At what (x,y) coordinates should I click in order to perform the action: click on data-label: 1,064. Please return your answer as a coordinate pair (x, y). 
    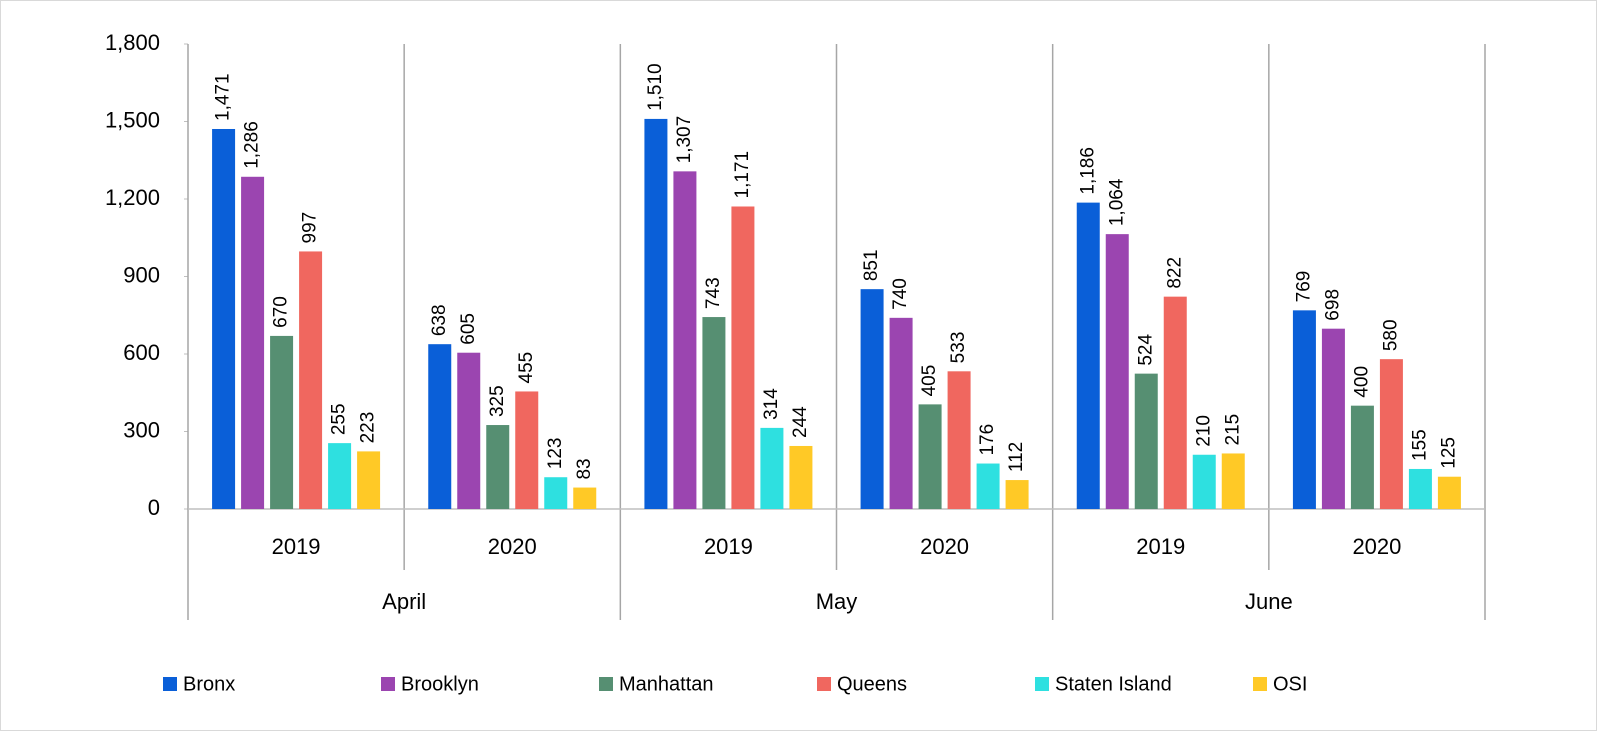
    Looking at the image, I should click on (1116, 202).